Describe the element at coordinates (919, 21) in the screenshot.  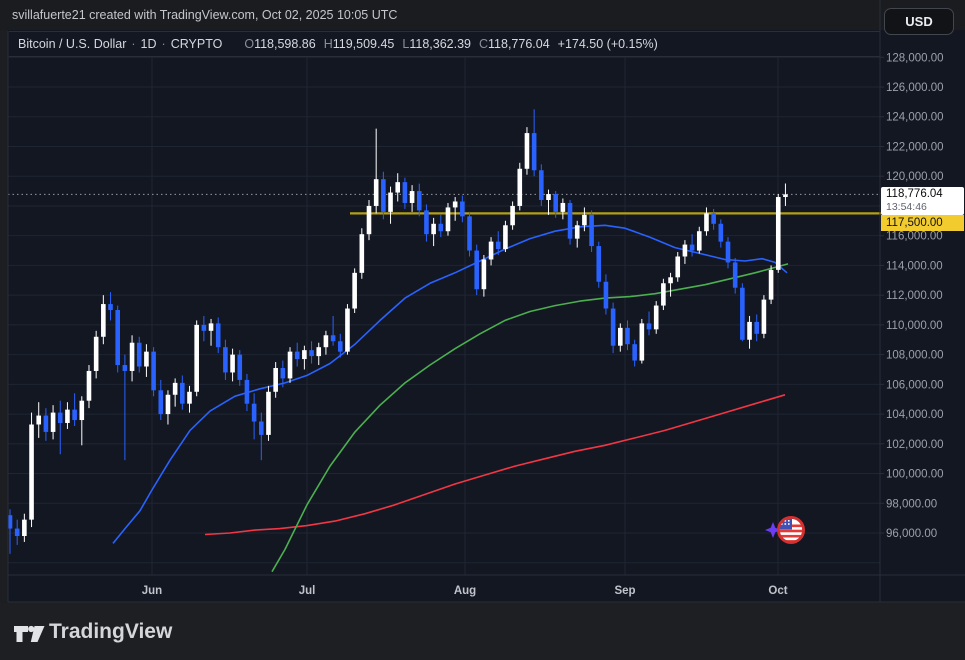
I see `currency-button: USD` at that location.